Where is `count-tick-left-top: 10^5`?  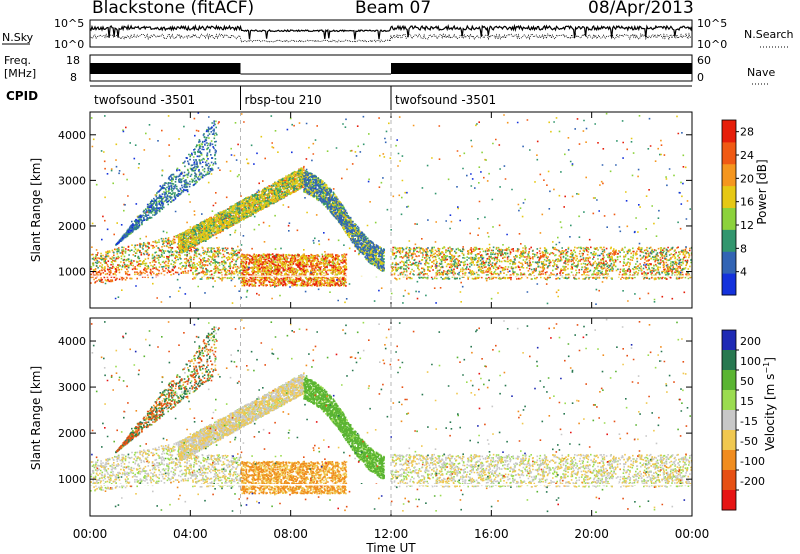 count-tick-left-top: 10^5 is located at coordinates (69, 23).